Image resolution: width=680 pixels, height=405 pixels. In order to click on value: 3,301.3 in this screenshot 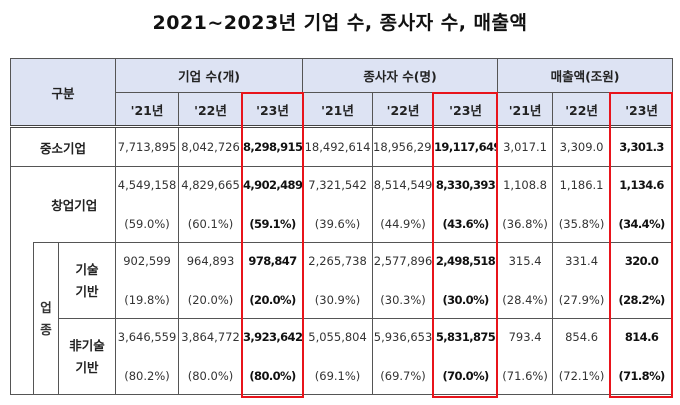, I will do `click(641, 146)`.